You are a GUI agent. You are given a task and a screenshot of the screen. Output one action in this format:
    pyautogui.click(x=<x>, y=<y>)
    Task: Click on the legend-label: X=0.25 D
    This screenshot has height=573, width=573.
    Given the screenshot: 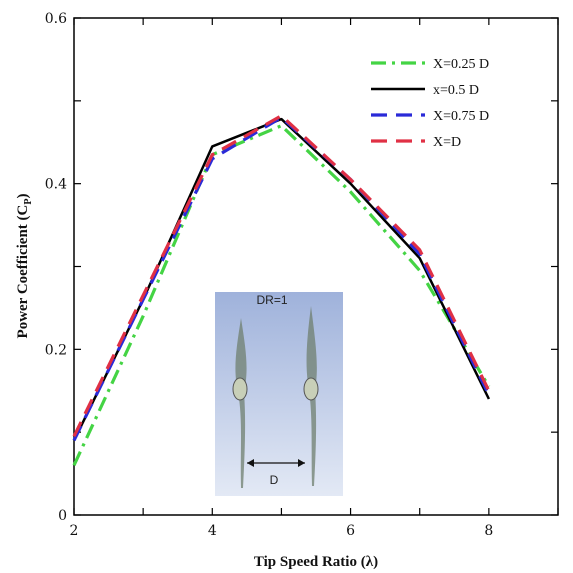 What is the action you would take?
    pyautogui.click(x=461, y=64)
    